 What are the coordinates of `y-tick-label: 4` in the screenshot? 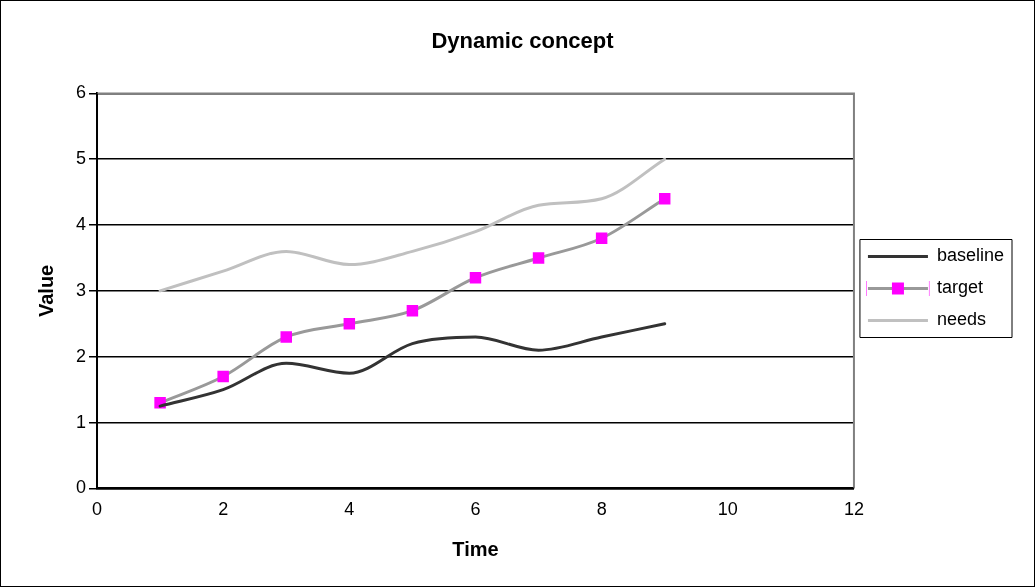 It's located at (81, 224).